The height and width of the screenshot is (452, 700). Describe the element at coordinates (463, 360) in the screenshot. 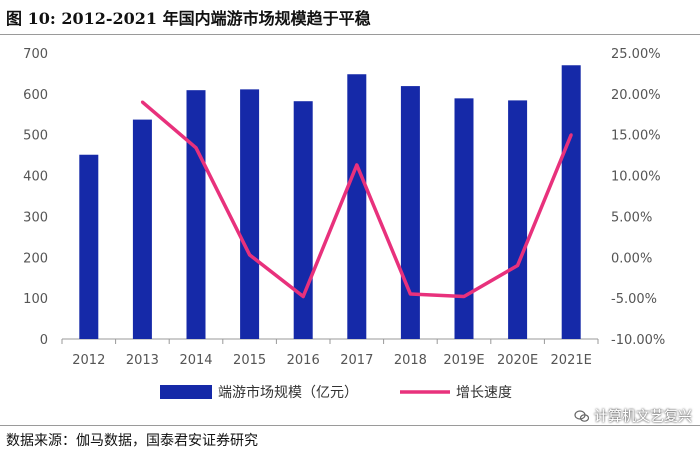

I see `x-tick-label: 2019E` at that location.